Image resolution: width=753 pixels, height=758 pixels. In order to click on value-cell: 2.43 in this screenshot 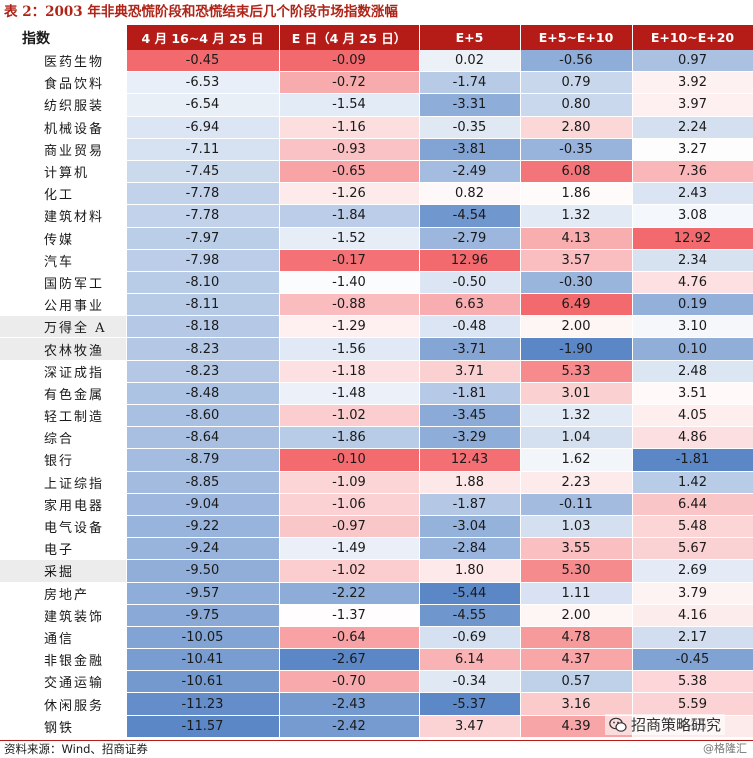, I will do `click(692, 194)`.